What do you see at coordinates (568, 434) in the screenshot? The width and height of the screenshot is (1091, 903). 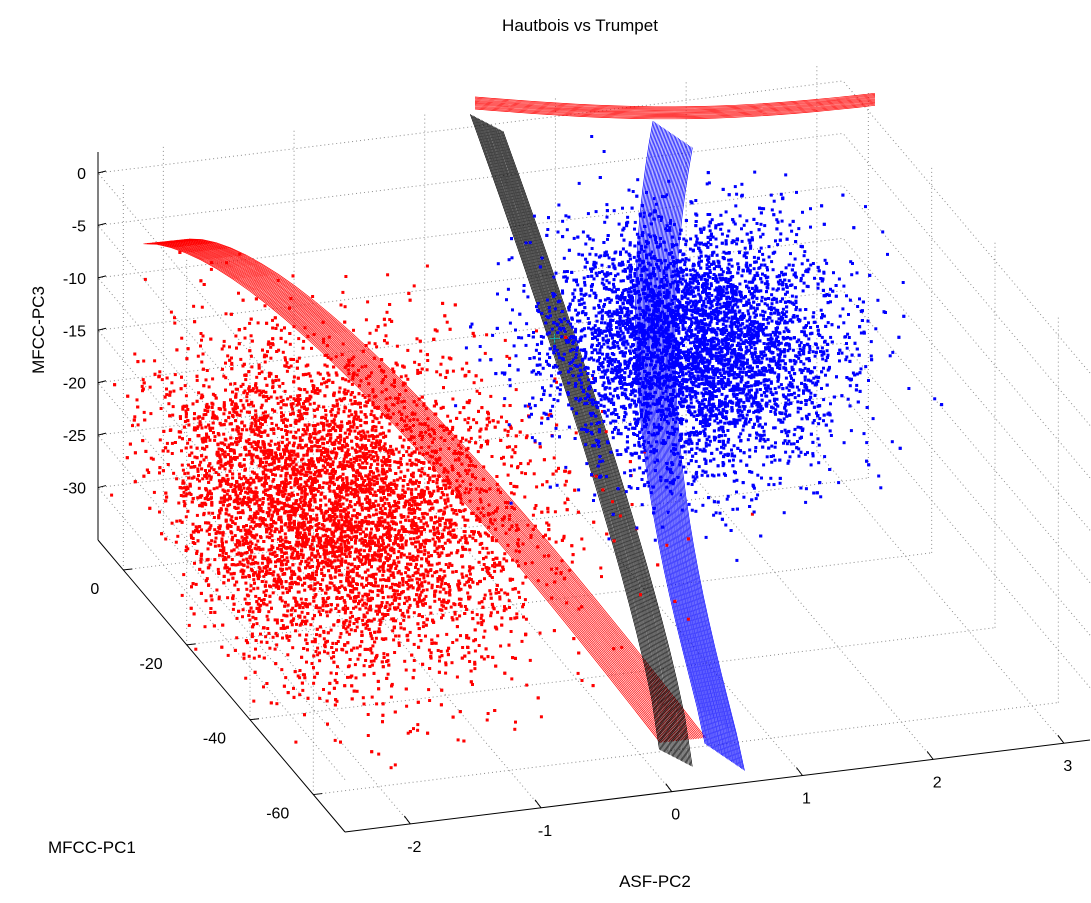 I see `black-surface-line` at bounding box center [568, 434].